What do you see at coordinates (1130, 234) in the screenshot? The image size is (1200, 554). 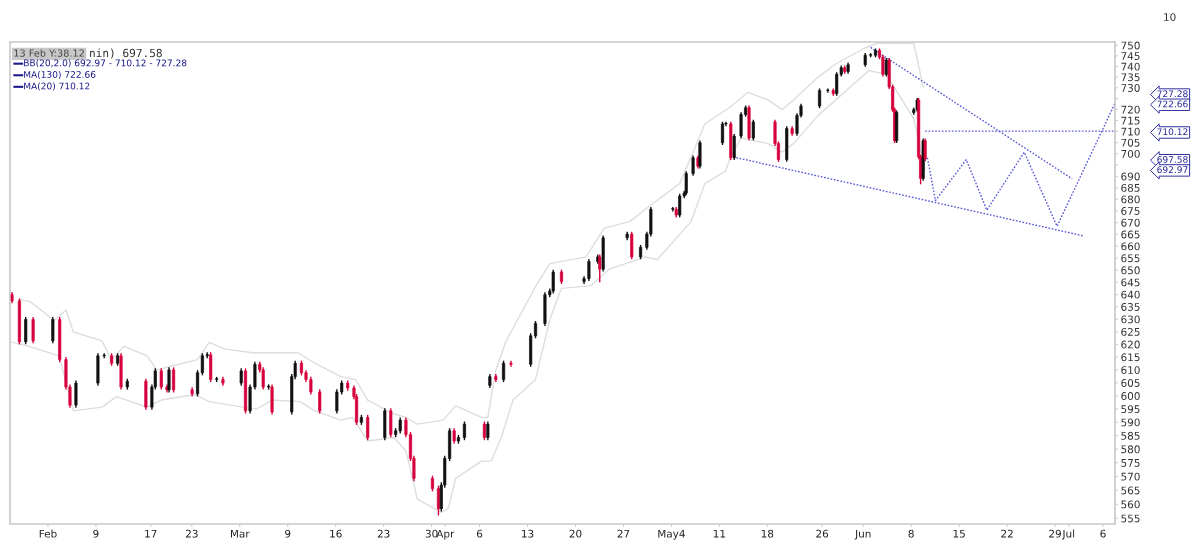 I see `y-tick-label: 665` at bounding box center [1130, 234].